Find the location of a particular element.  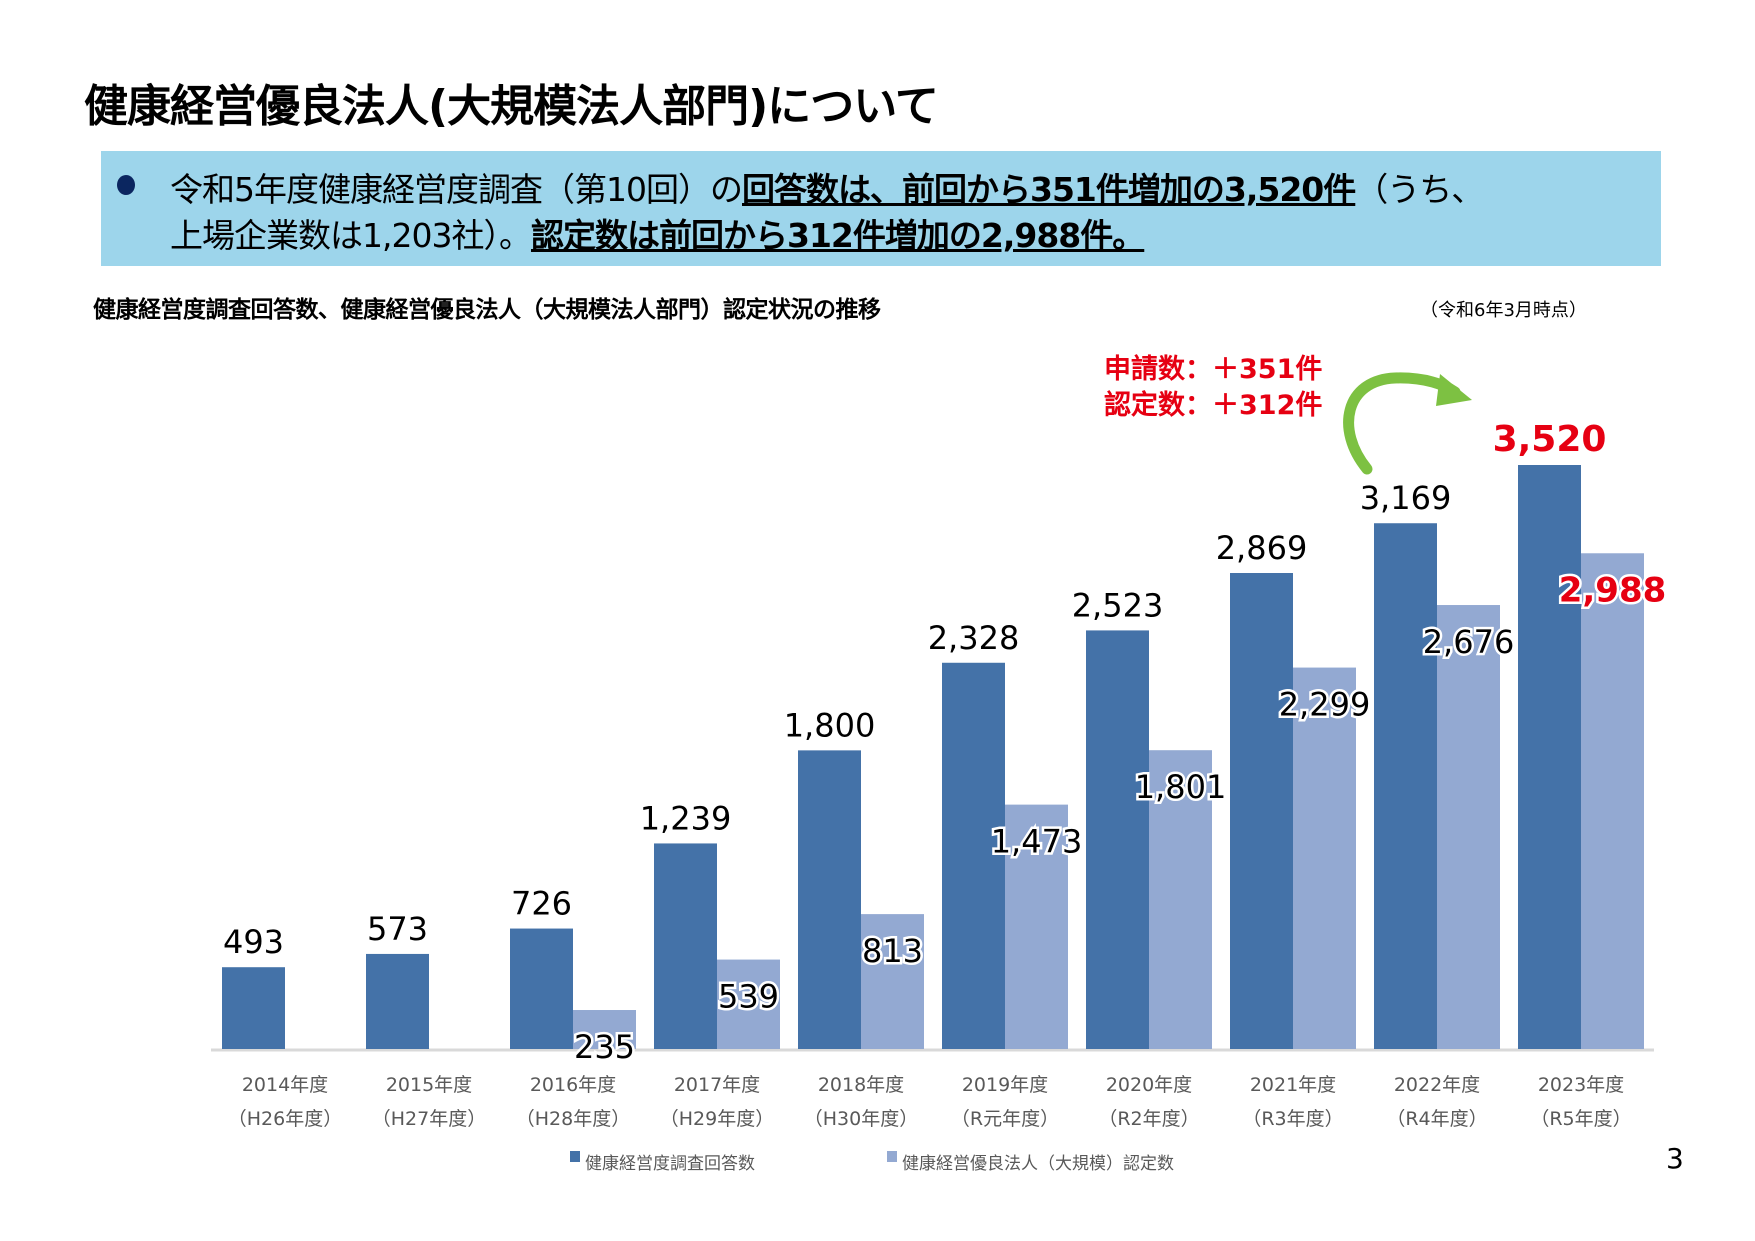

data-label-certified: 539 is located at coordinates (748, 997).